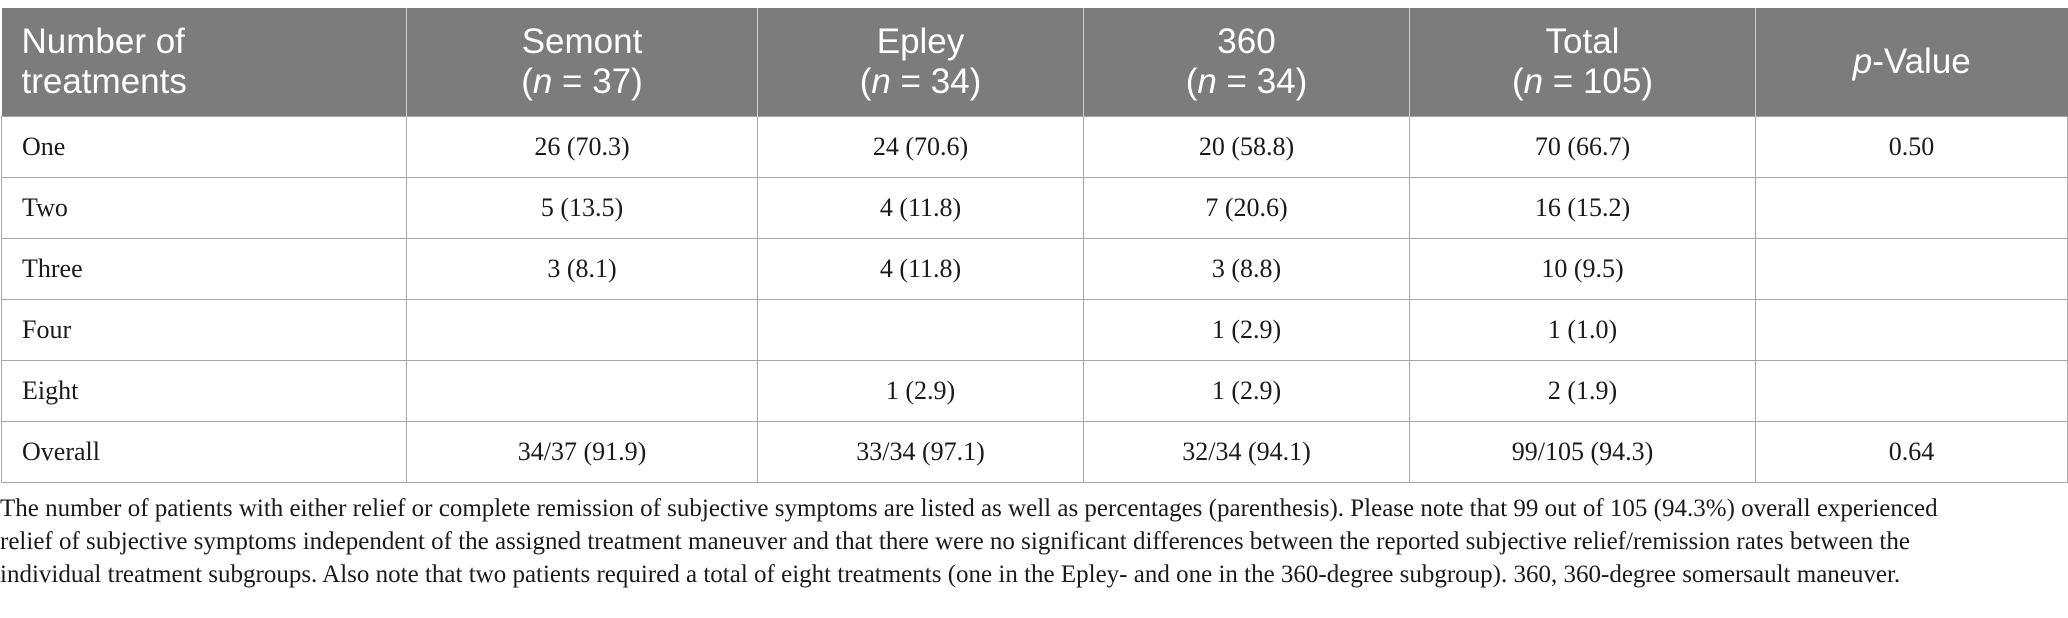  I want to click on row-label: Three, so click(204, 269).